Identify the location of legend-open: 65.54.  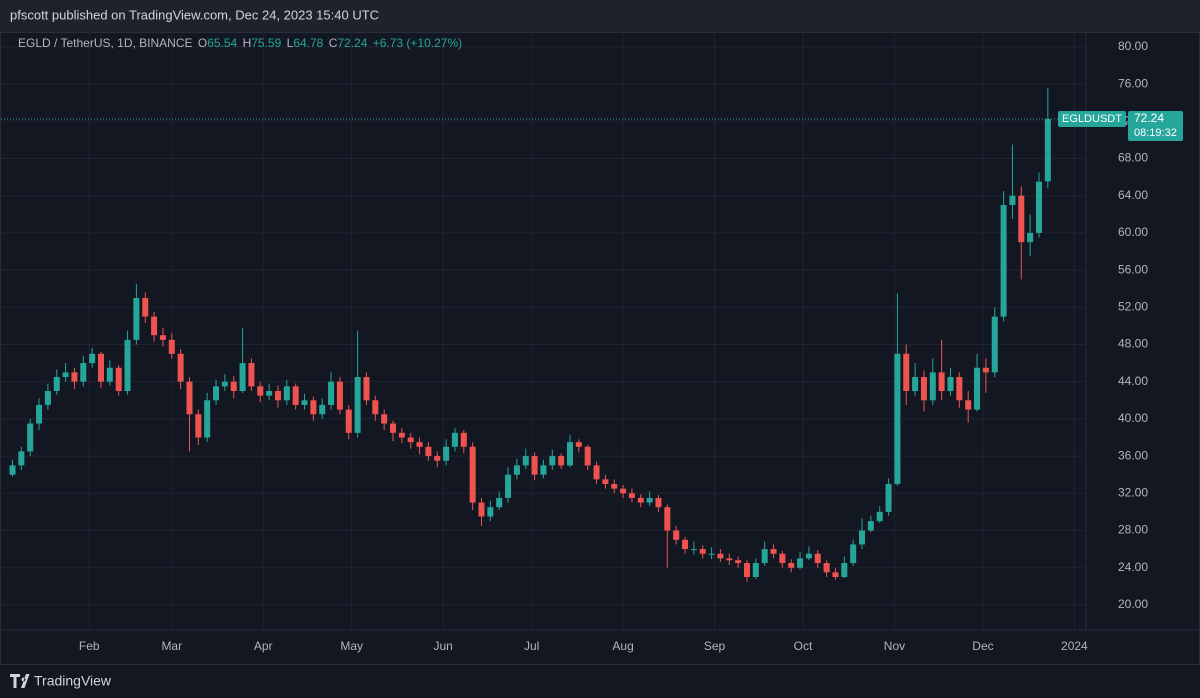
(222, 43).